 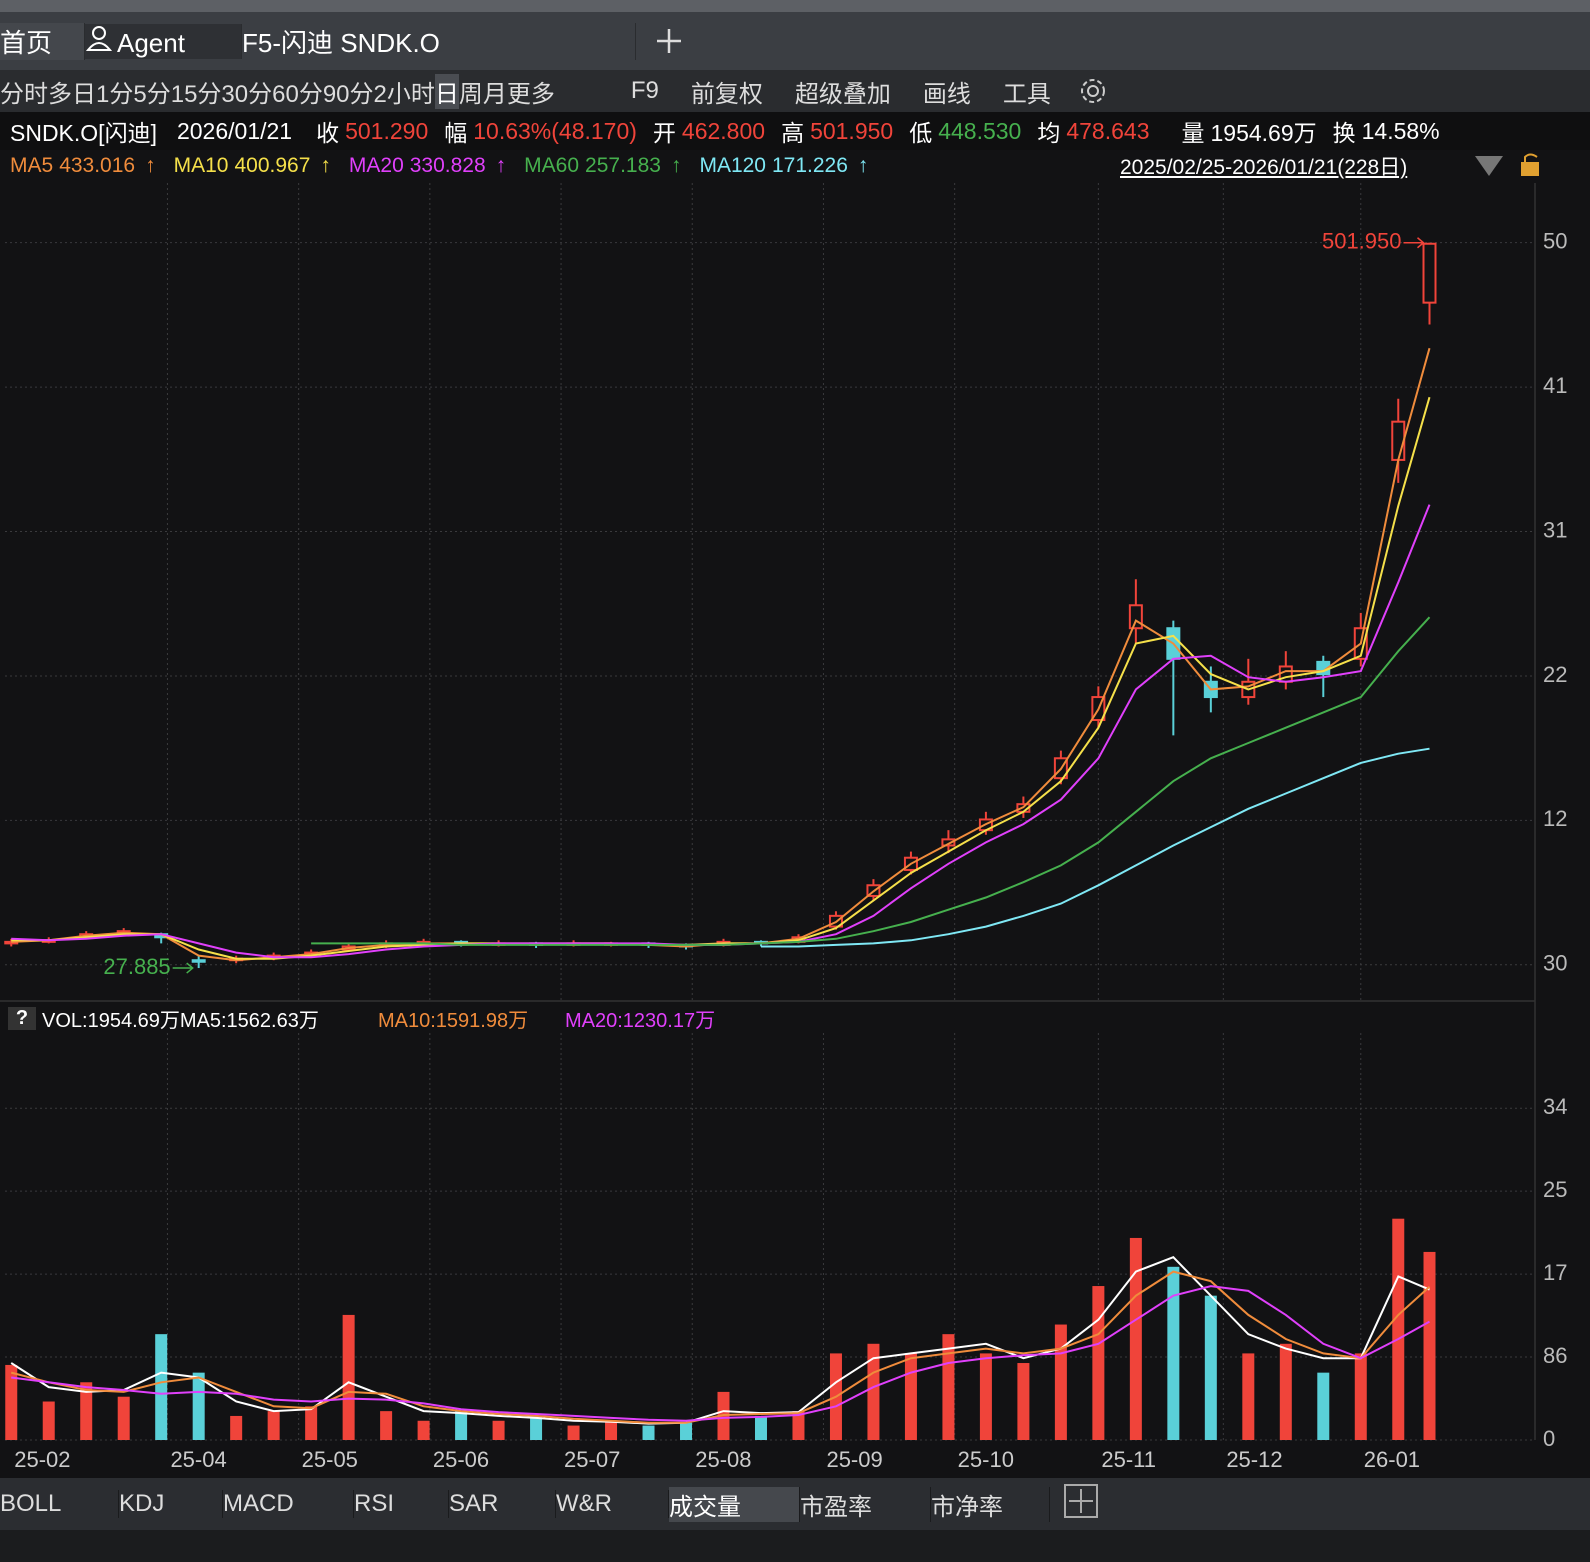 I want to click on ma-value: 171.226, so click(x=810, y=165).